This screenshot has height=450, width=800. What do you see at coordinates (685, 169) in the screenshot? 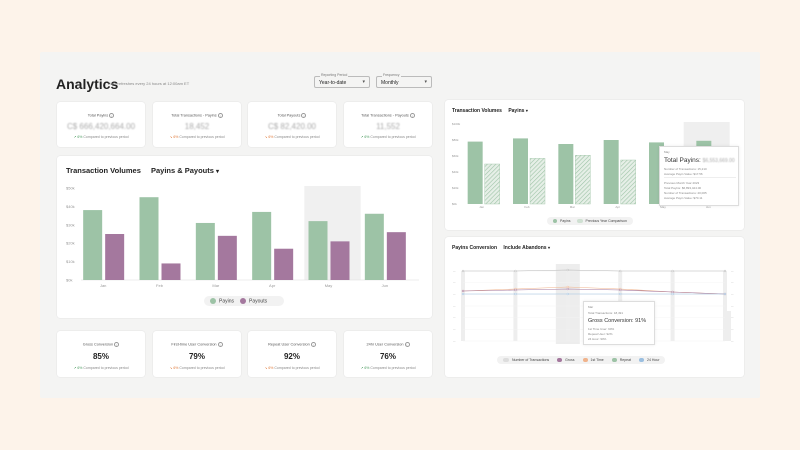
I see `tooltip-line: Number of Transactions: 15,210` at bounding box center [685, 169].